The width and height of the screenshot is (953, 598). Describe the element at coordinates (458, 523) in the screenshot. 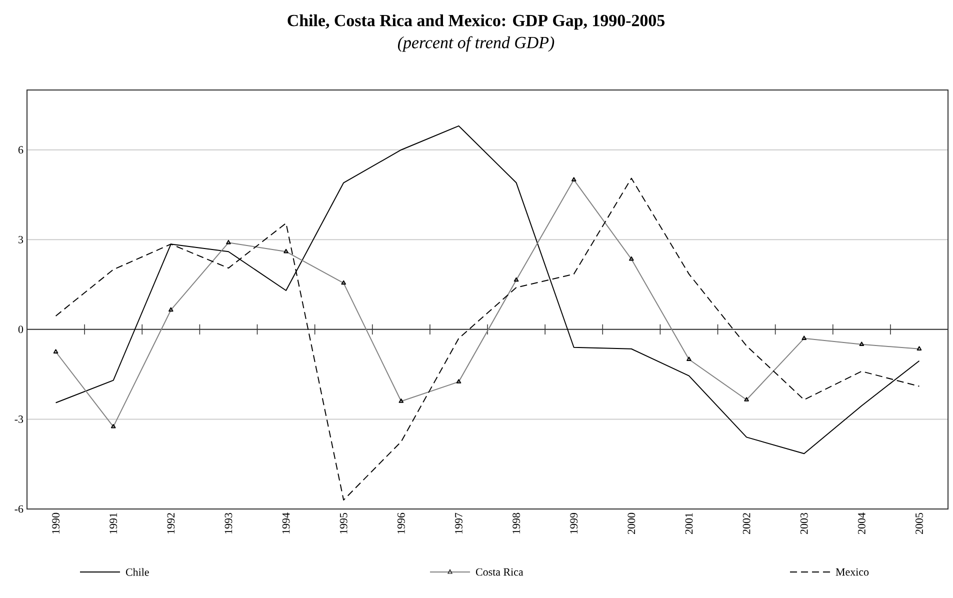

I see `x-tick-label: 1997` at that location.